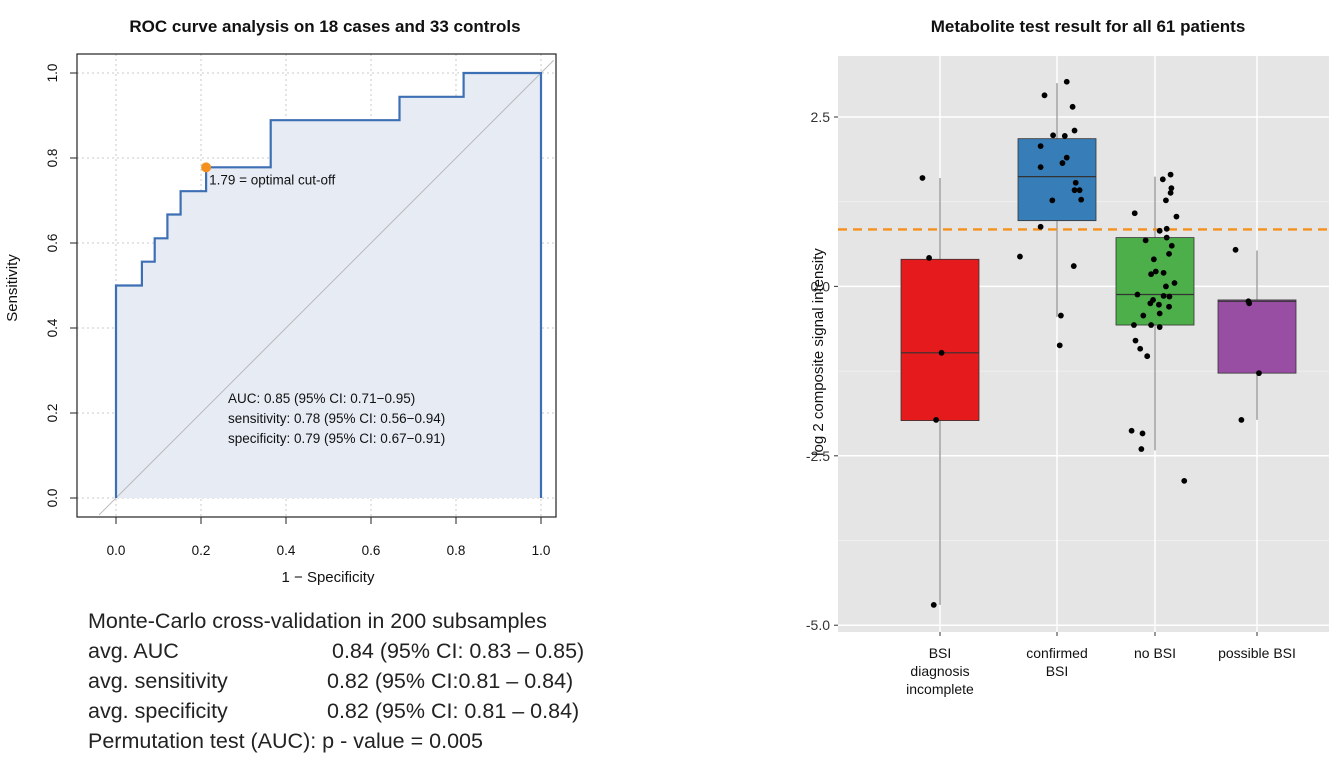 Image resolution: width=1329 pixels, height=768 pixels. I want to click on roc-x-tick-label: 0.8, so click(456, 550).